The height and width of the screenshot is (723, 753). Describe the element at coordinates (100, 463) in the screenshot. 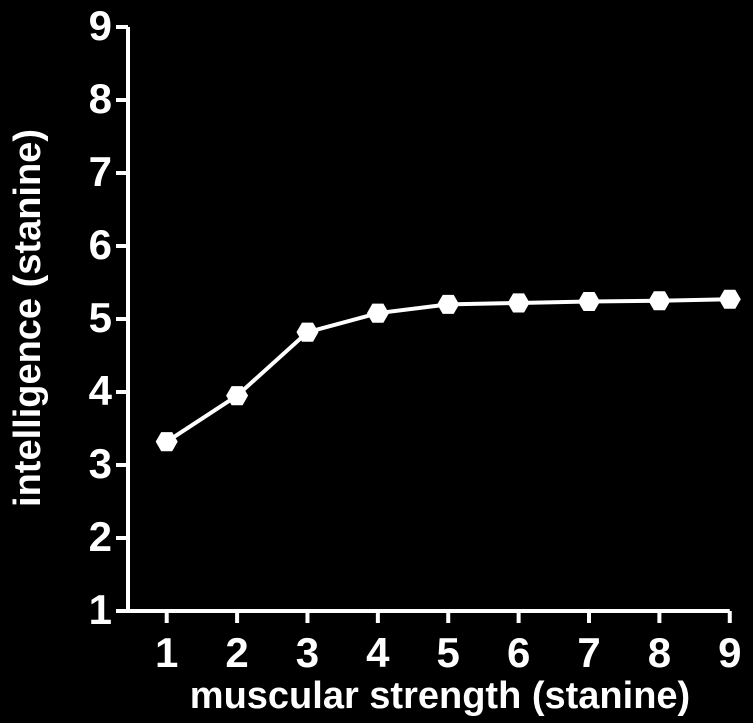

I see `y-tick-label: 3` at that location.